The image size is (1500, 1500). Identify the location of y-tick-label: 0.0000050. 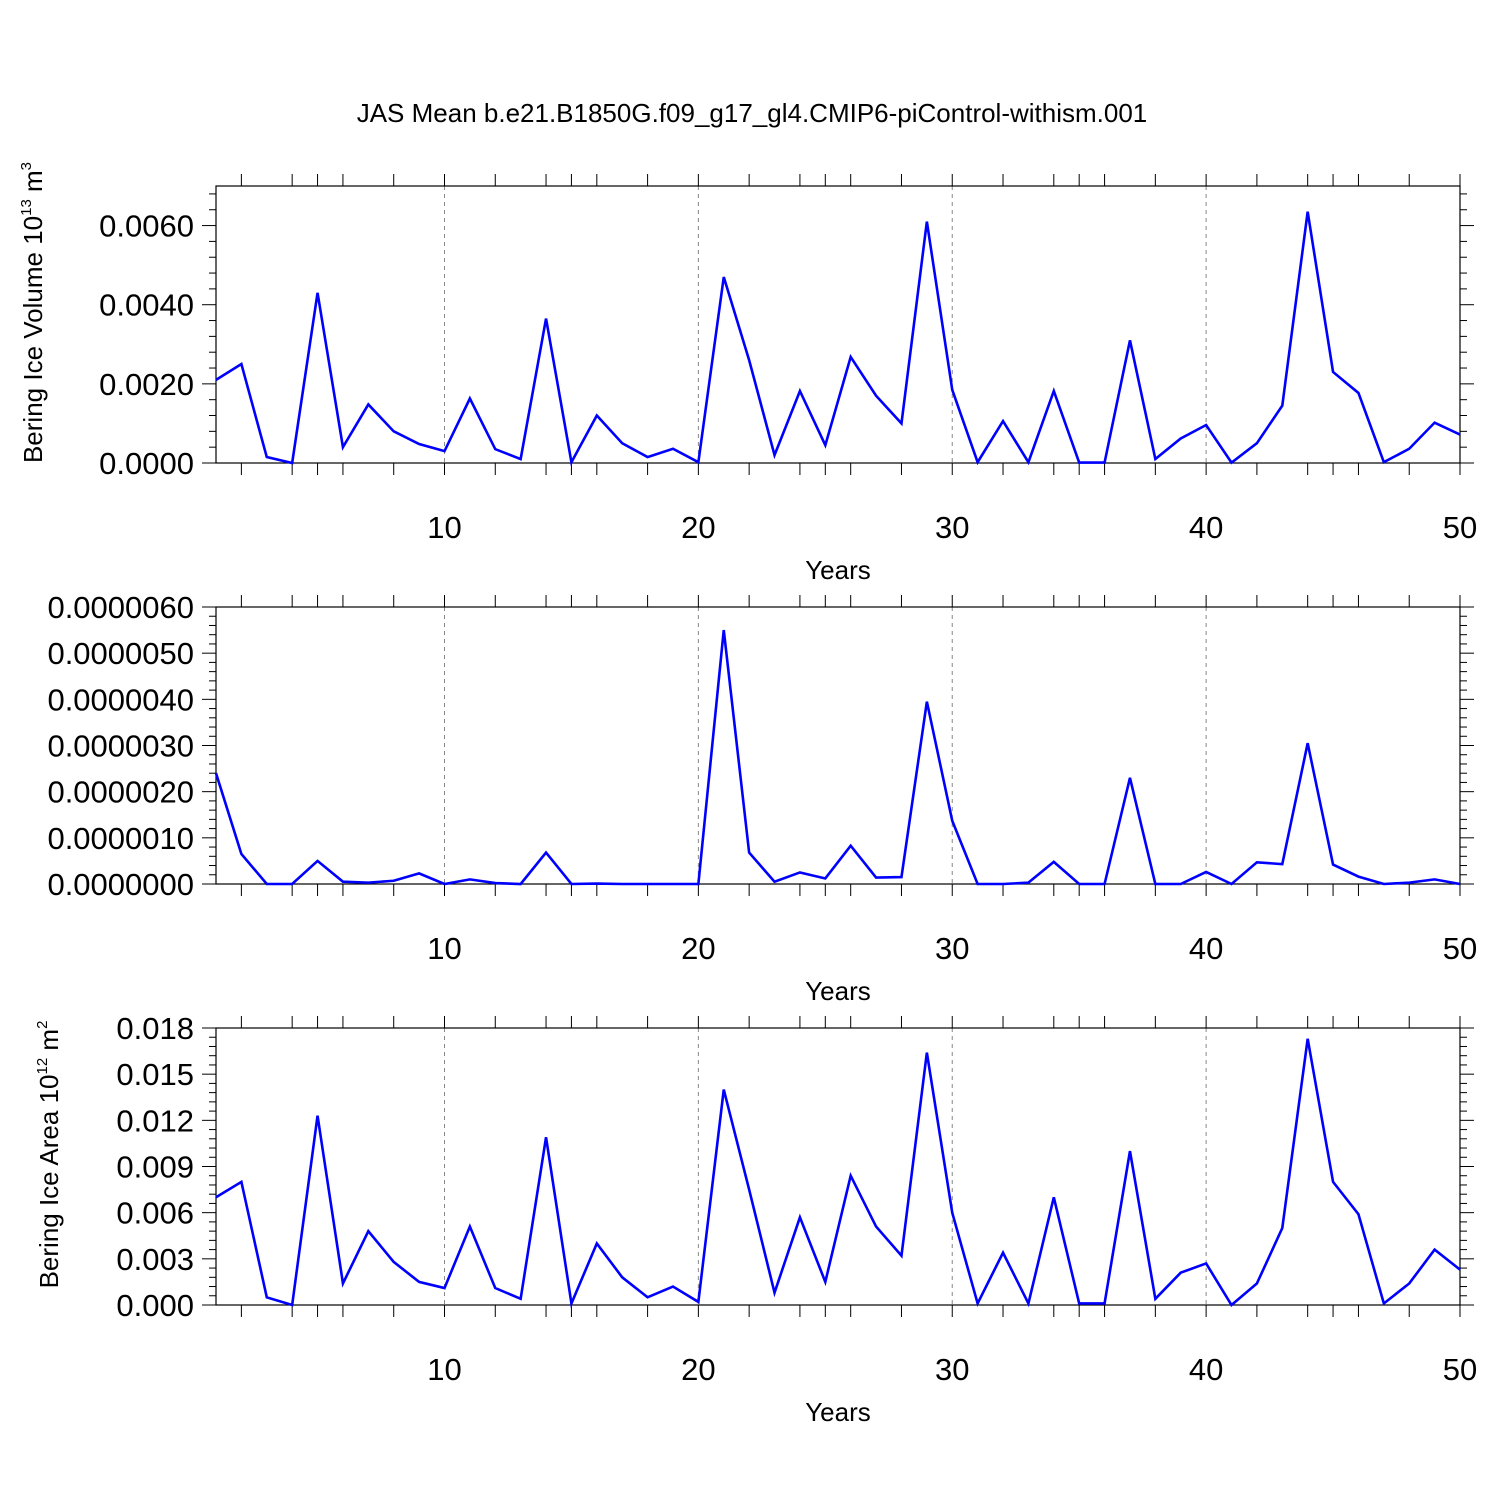
(120, 653).